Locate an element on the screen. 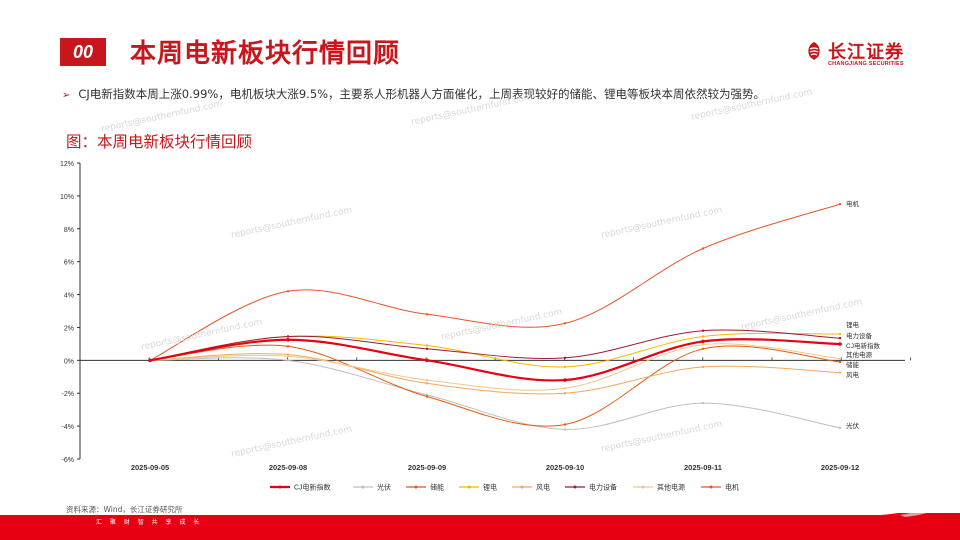 This screenshot has height=540, width=960. logo-icon is located at coordinates (814, 51).